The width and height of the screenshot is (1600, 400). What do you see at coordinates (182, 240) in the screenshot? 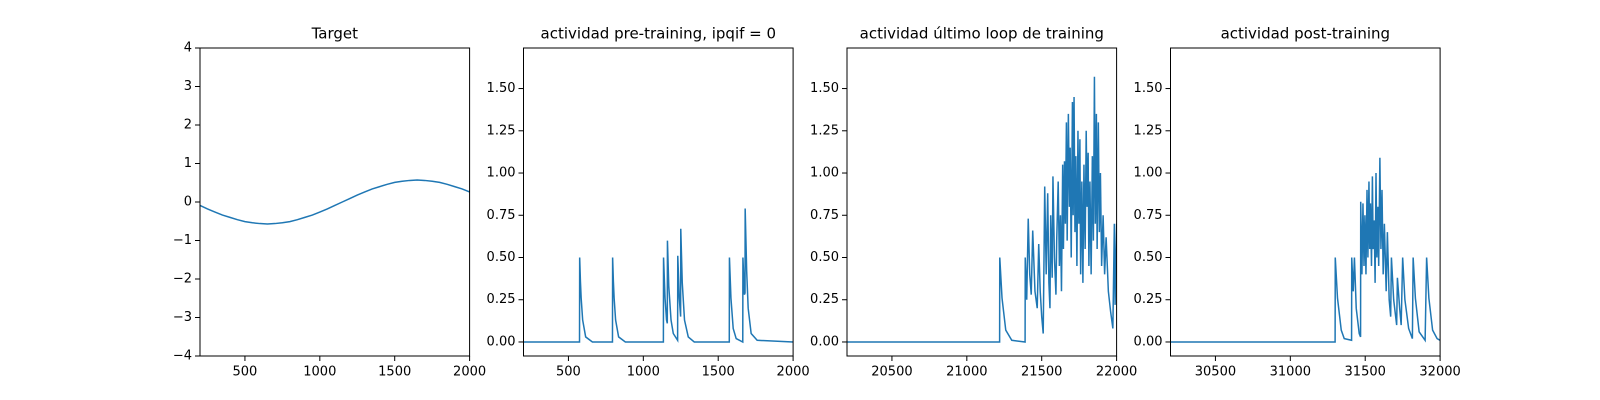
I see `y-tick-label: −1` at bounding box center [182, 240].